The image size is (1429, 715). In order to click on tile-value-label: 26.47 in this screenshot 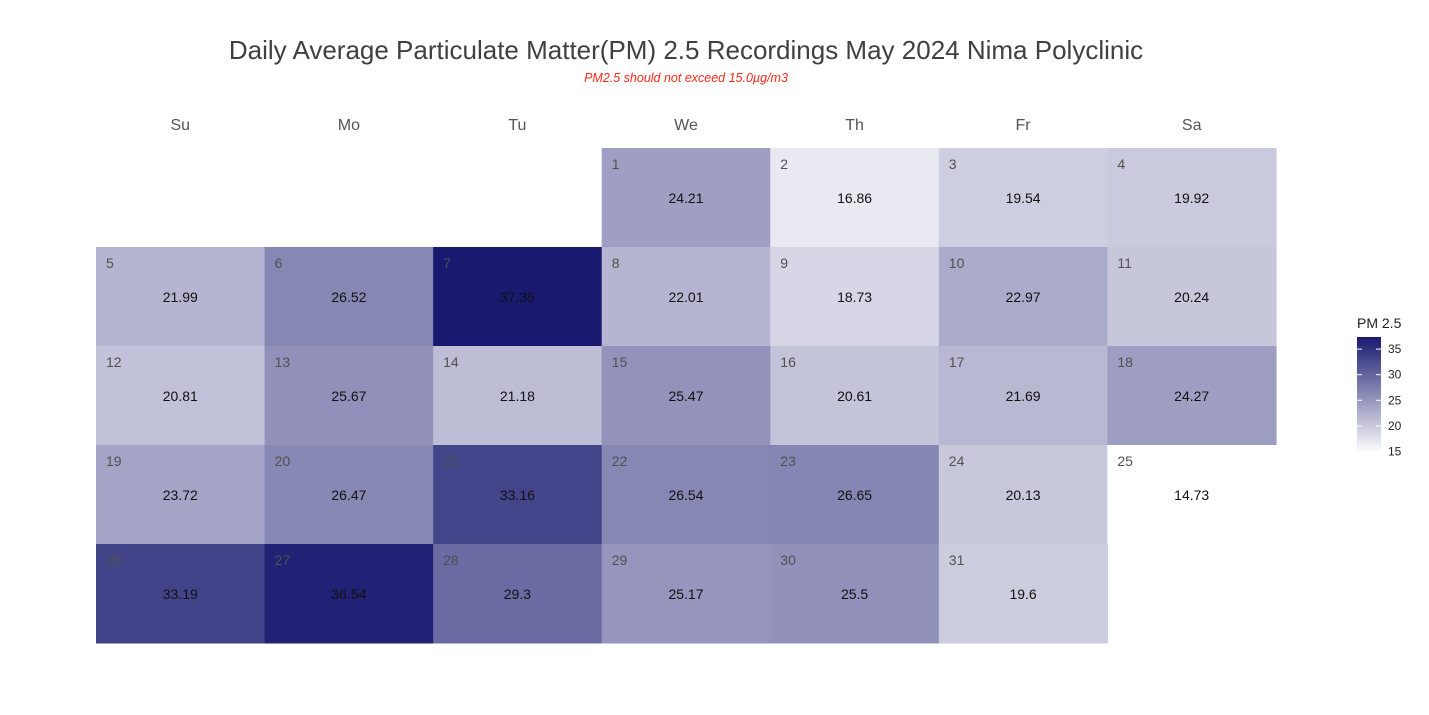, I will do `click(348, 495)`.